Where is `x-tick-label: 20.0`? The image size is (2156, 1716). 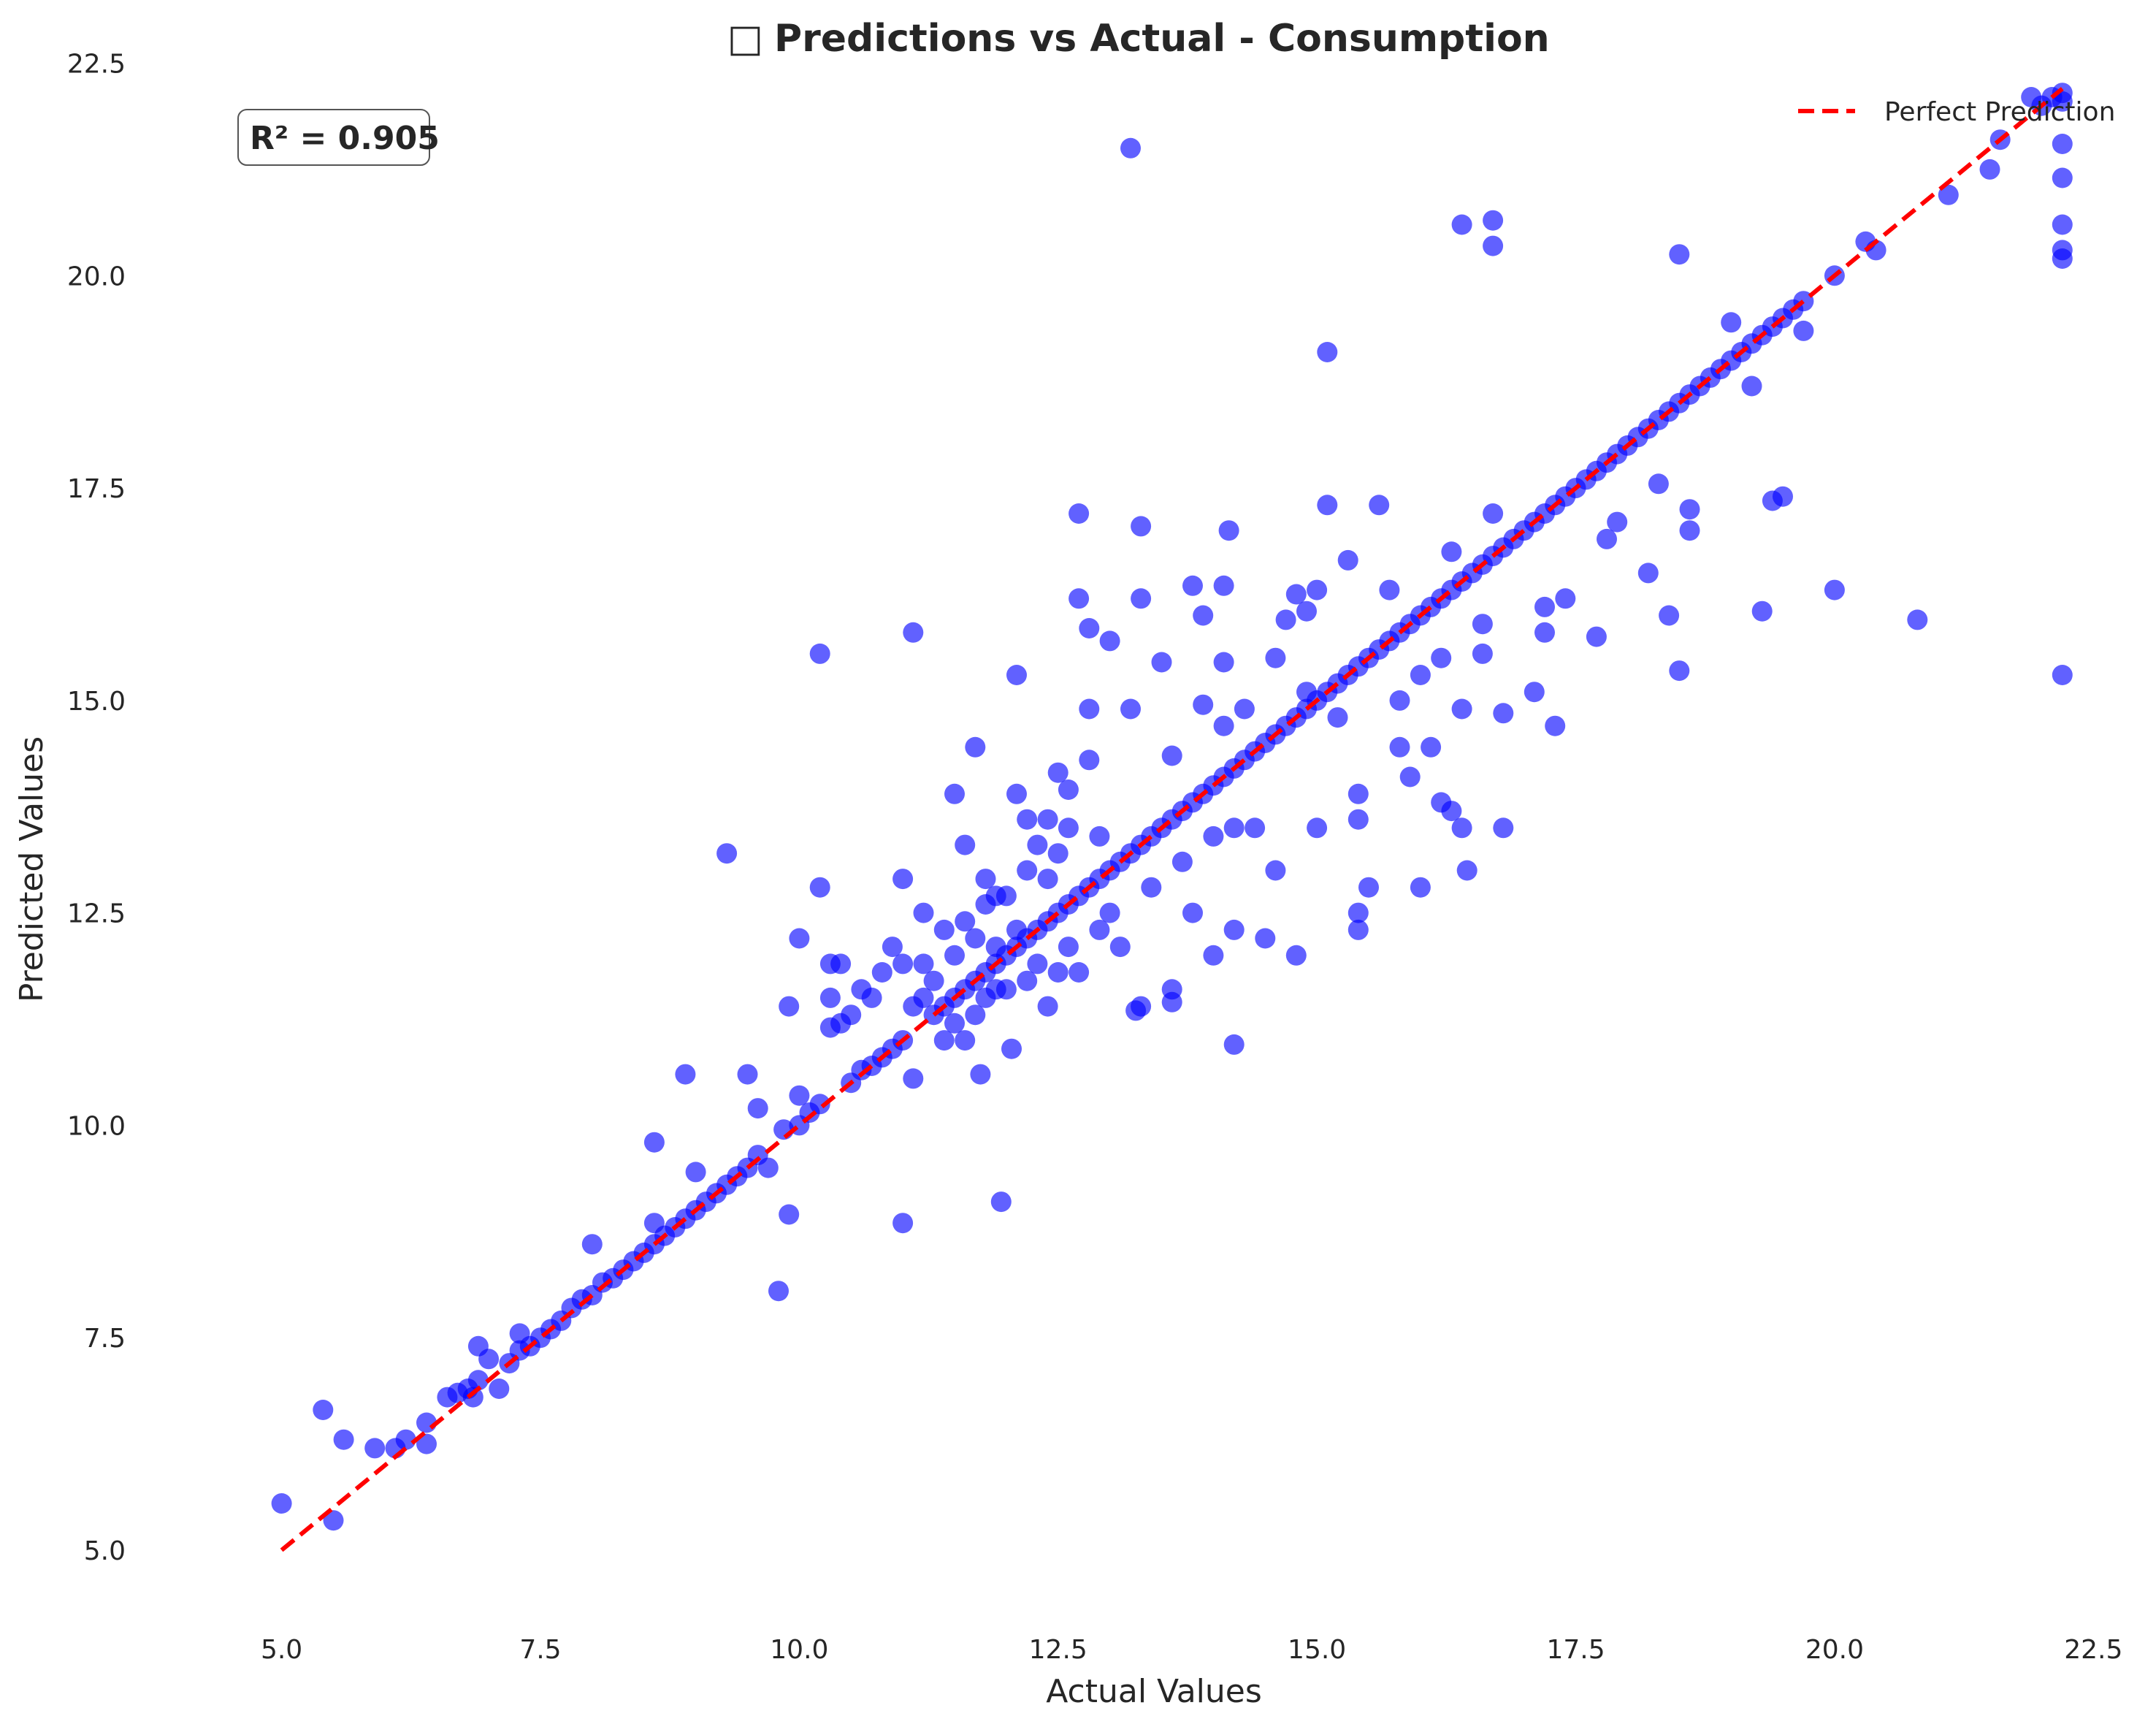 x-tick-label: 20.0 is located at coordinates (1835, 1650).